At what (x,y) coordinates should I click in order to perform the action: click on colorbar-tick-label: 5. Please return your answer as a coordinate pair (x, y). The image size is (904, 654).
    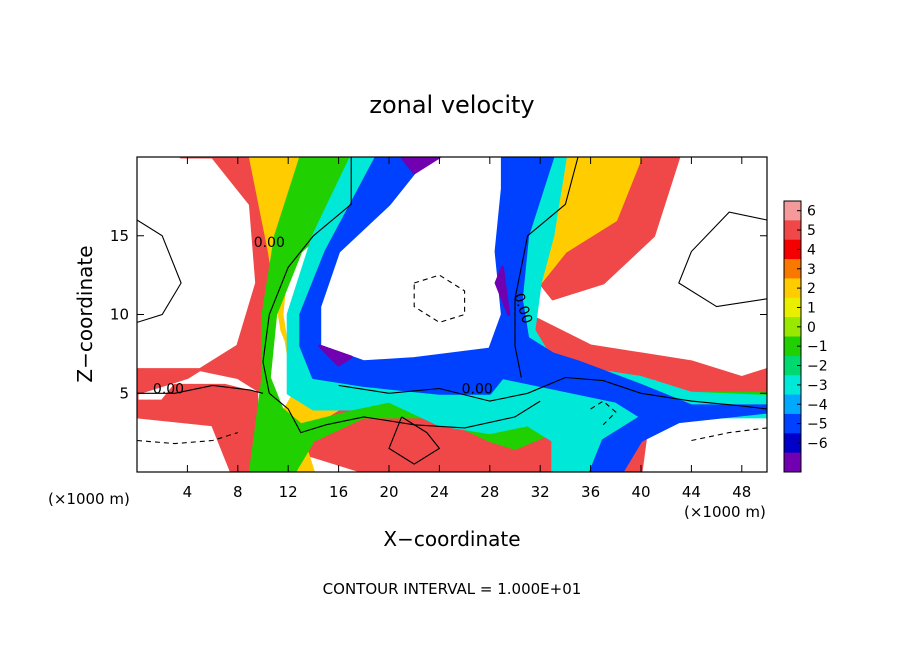
    Looking at the image, I should click on (811, 231).